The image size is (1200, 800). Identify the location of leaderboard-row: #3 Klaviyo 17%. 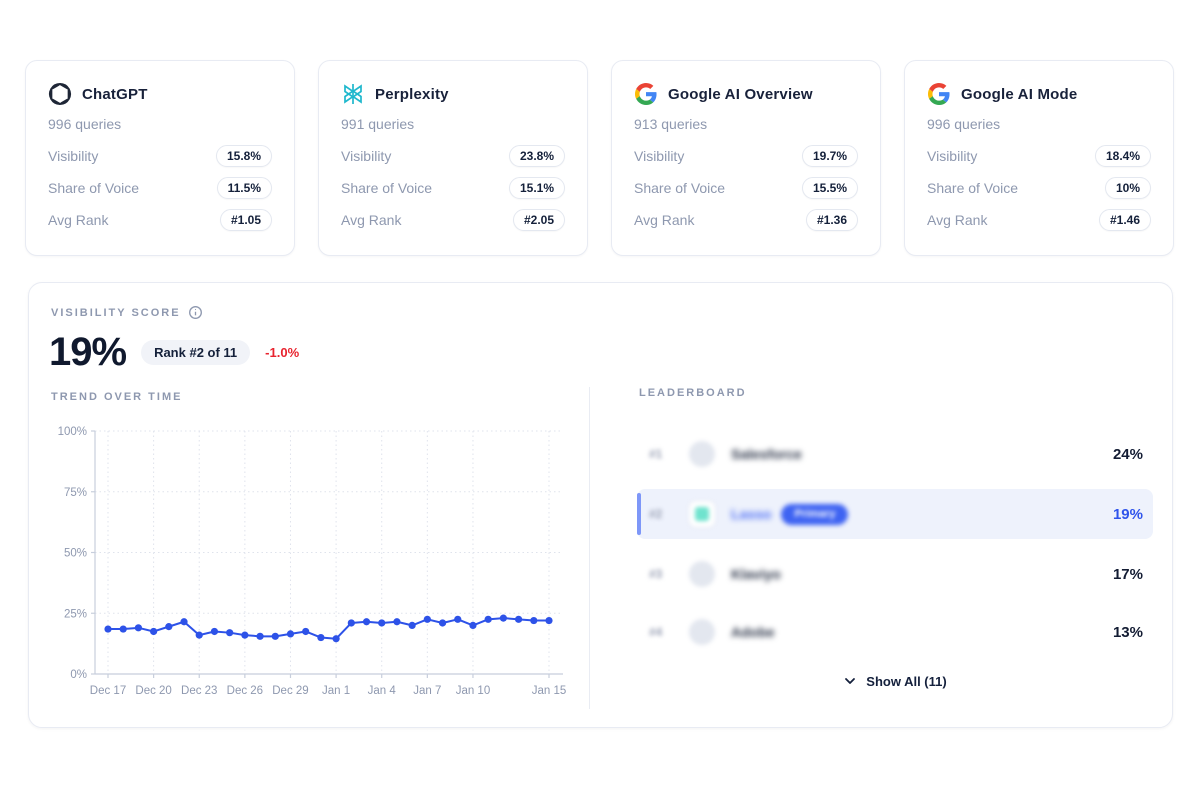
(895, 574).